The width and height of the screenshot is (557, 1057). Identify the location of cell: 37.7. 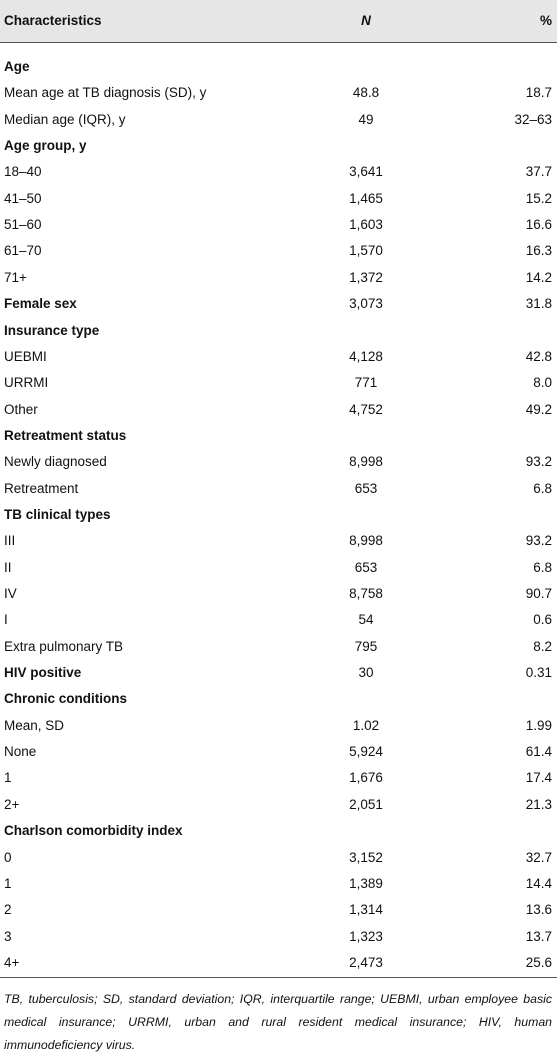
(538, 172).